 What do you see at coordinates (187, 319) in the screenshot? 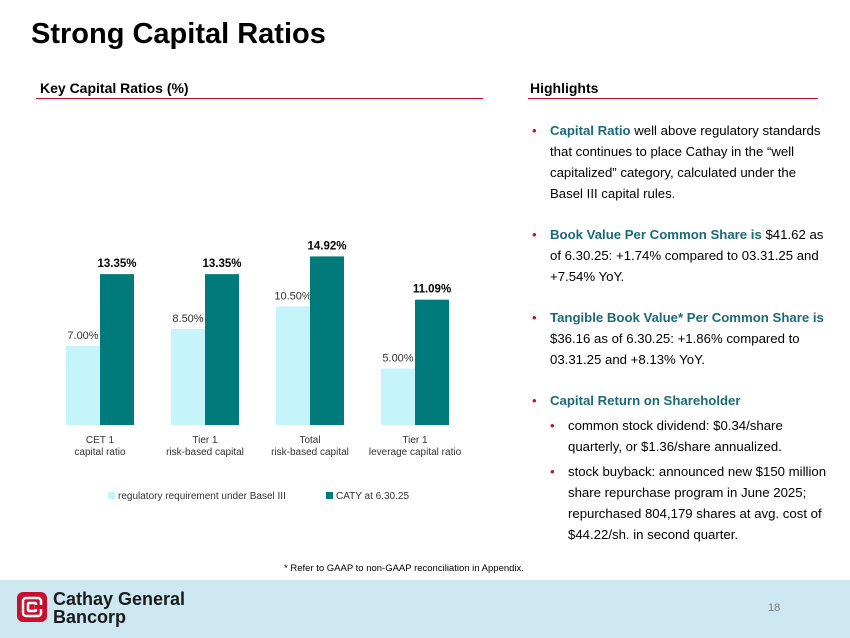
I see `data-label: 8.50%` at bounding box center [187, 319].